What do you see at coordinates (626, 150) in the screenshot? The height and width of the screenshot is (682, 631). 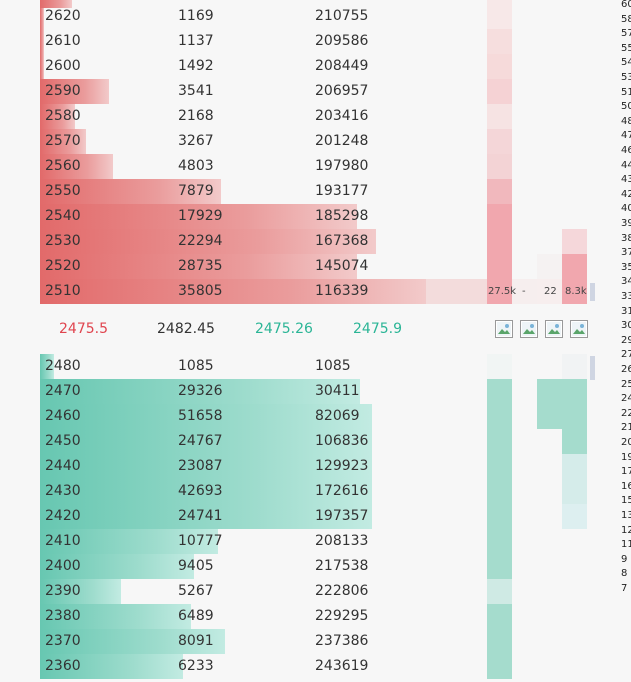 I see `scale-label: 46` at bounding box center [626, 150].